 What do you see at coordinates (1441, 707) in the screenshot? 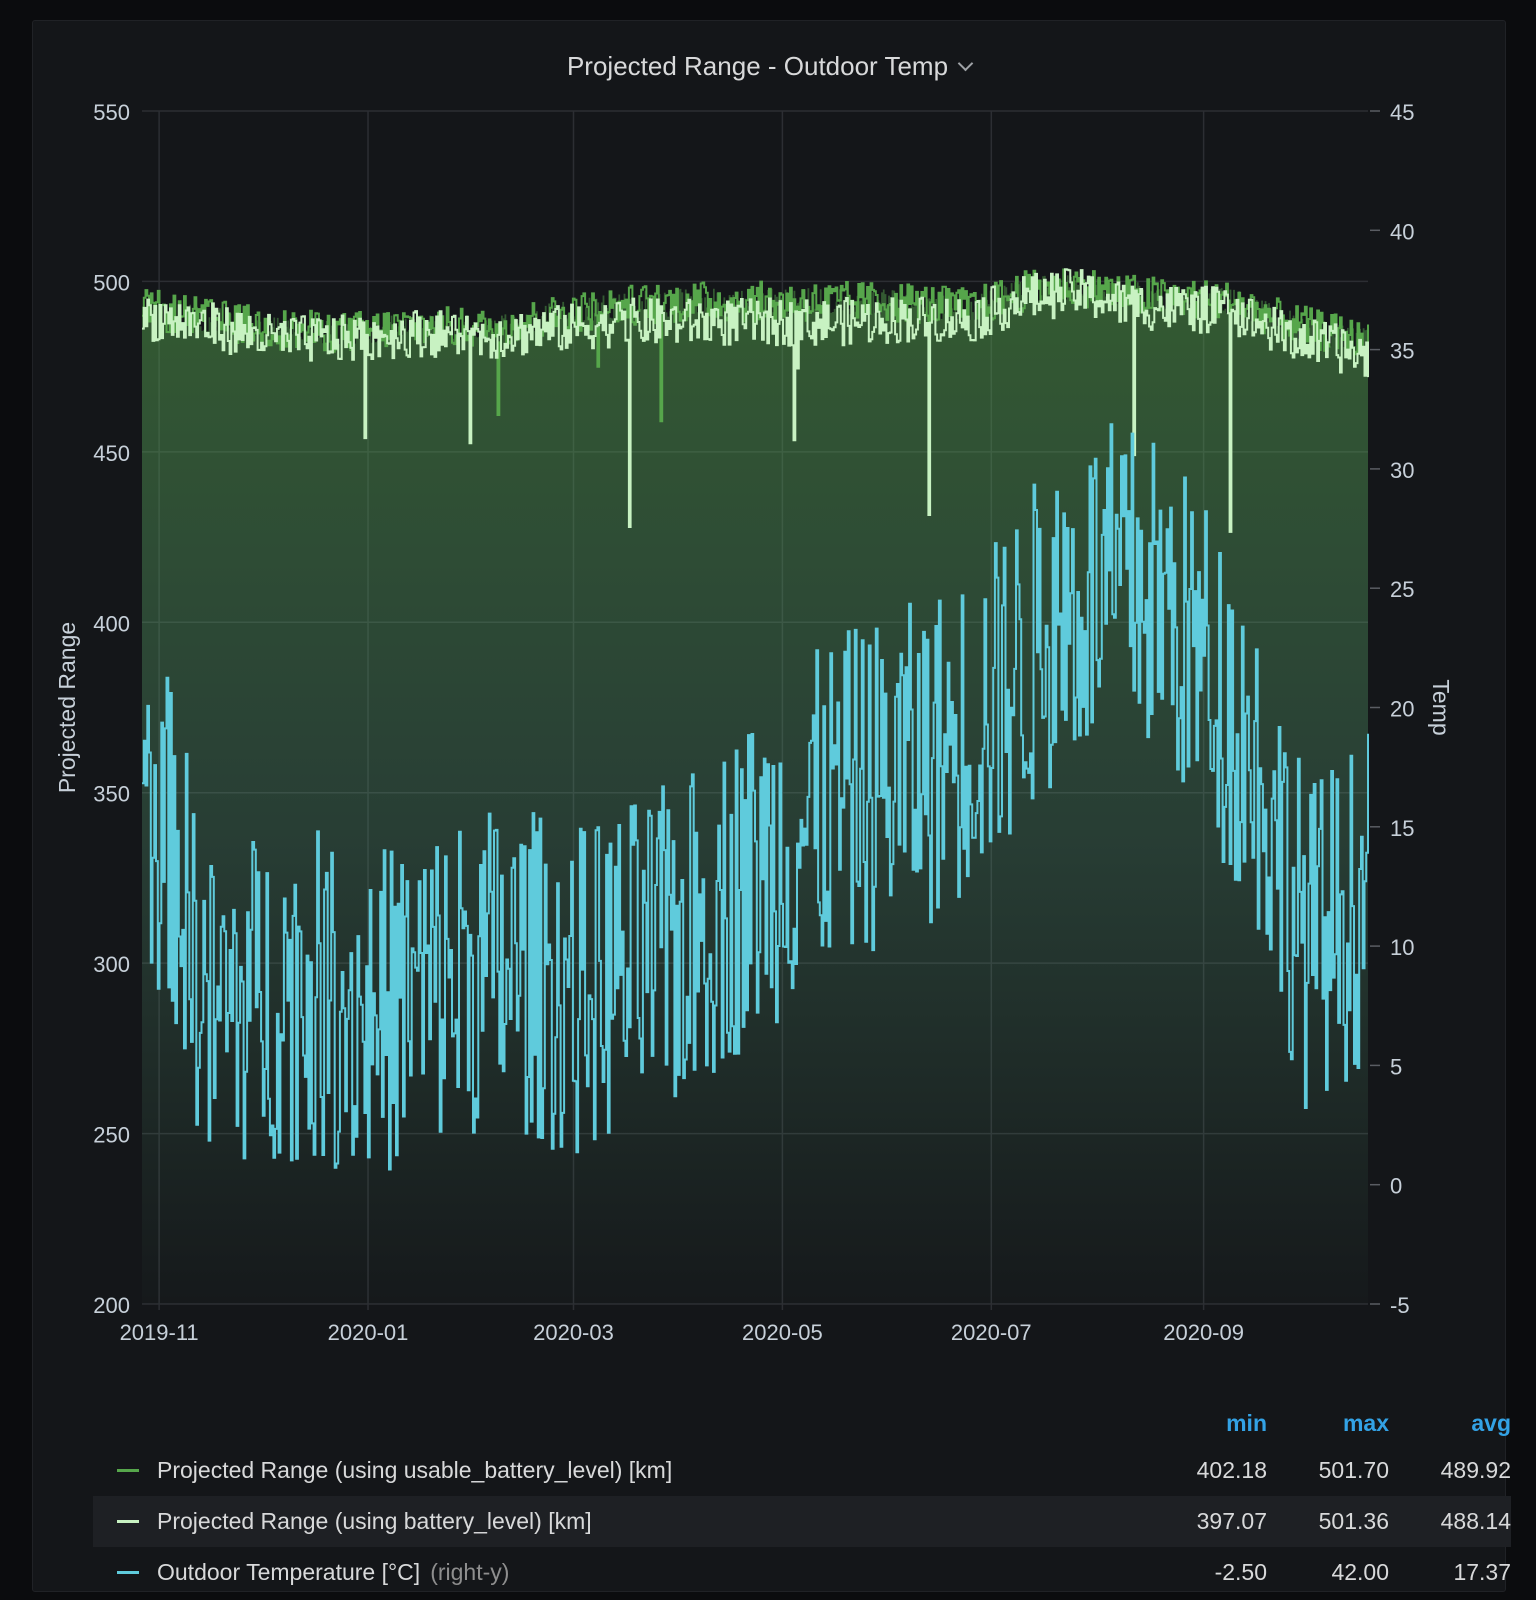
I see `y-axis-title-right: Temp` at bounding box center [1441, 707].